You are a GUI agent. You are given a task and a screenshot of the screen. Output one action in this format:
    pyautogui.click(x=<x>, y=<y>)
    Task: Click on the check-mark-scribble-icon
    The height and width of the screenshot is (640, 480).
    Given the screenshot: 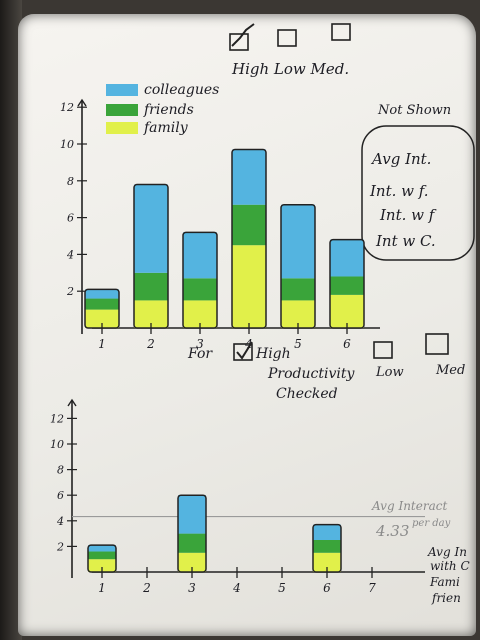 What is the action you would take?
    pyautogui.click(x=243, y=35)
    